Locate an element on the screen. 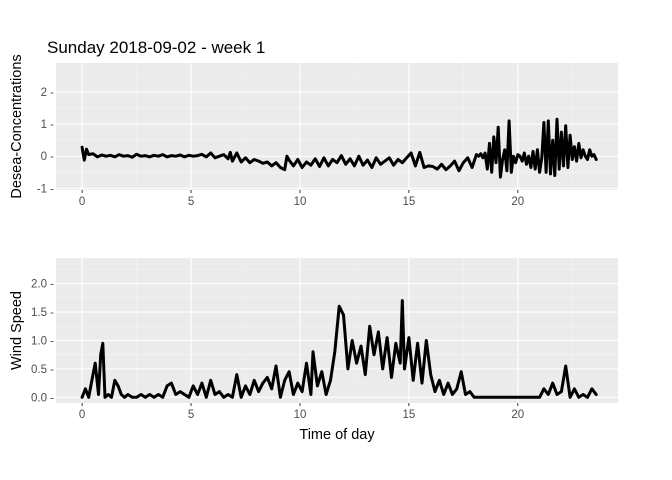 The height and width of the screenshot is (480, 672). top-x-tick-label: 20 is located at coordinates (517, 202).